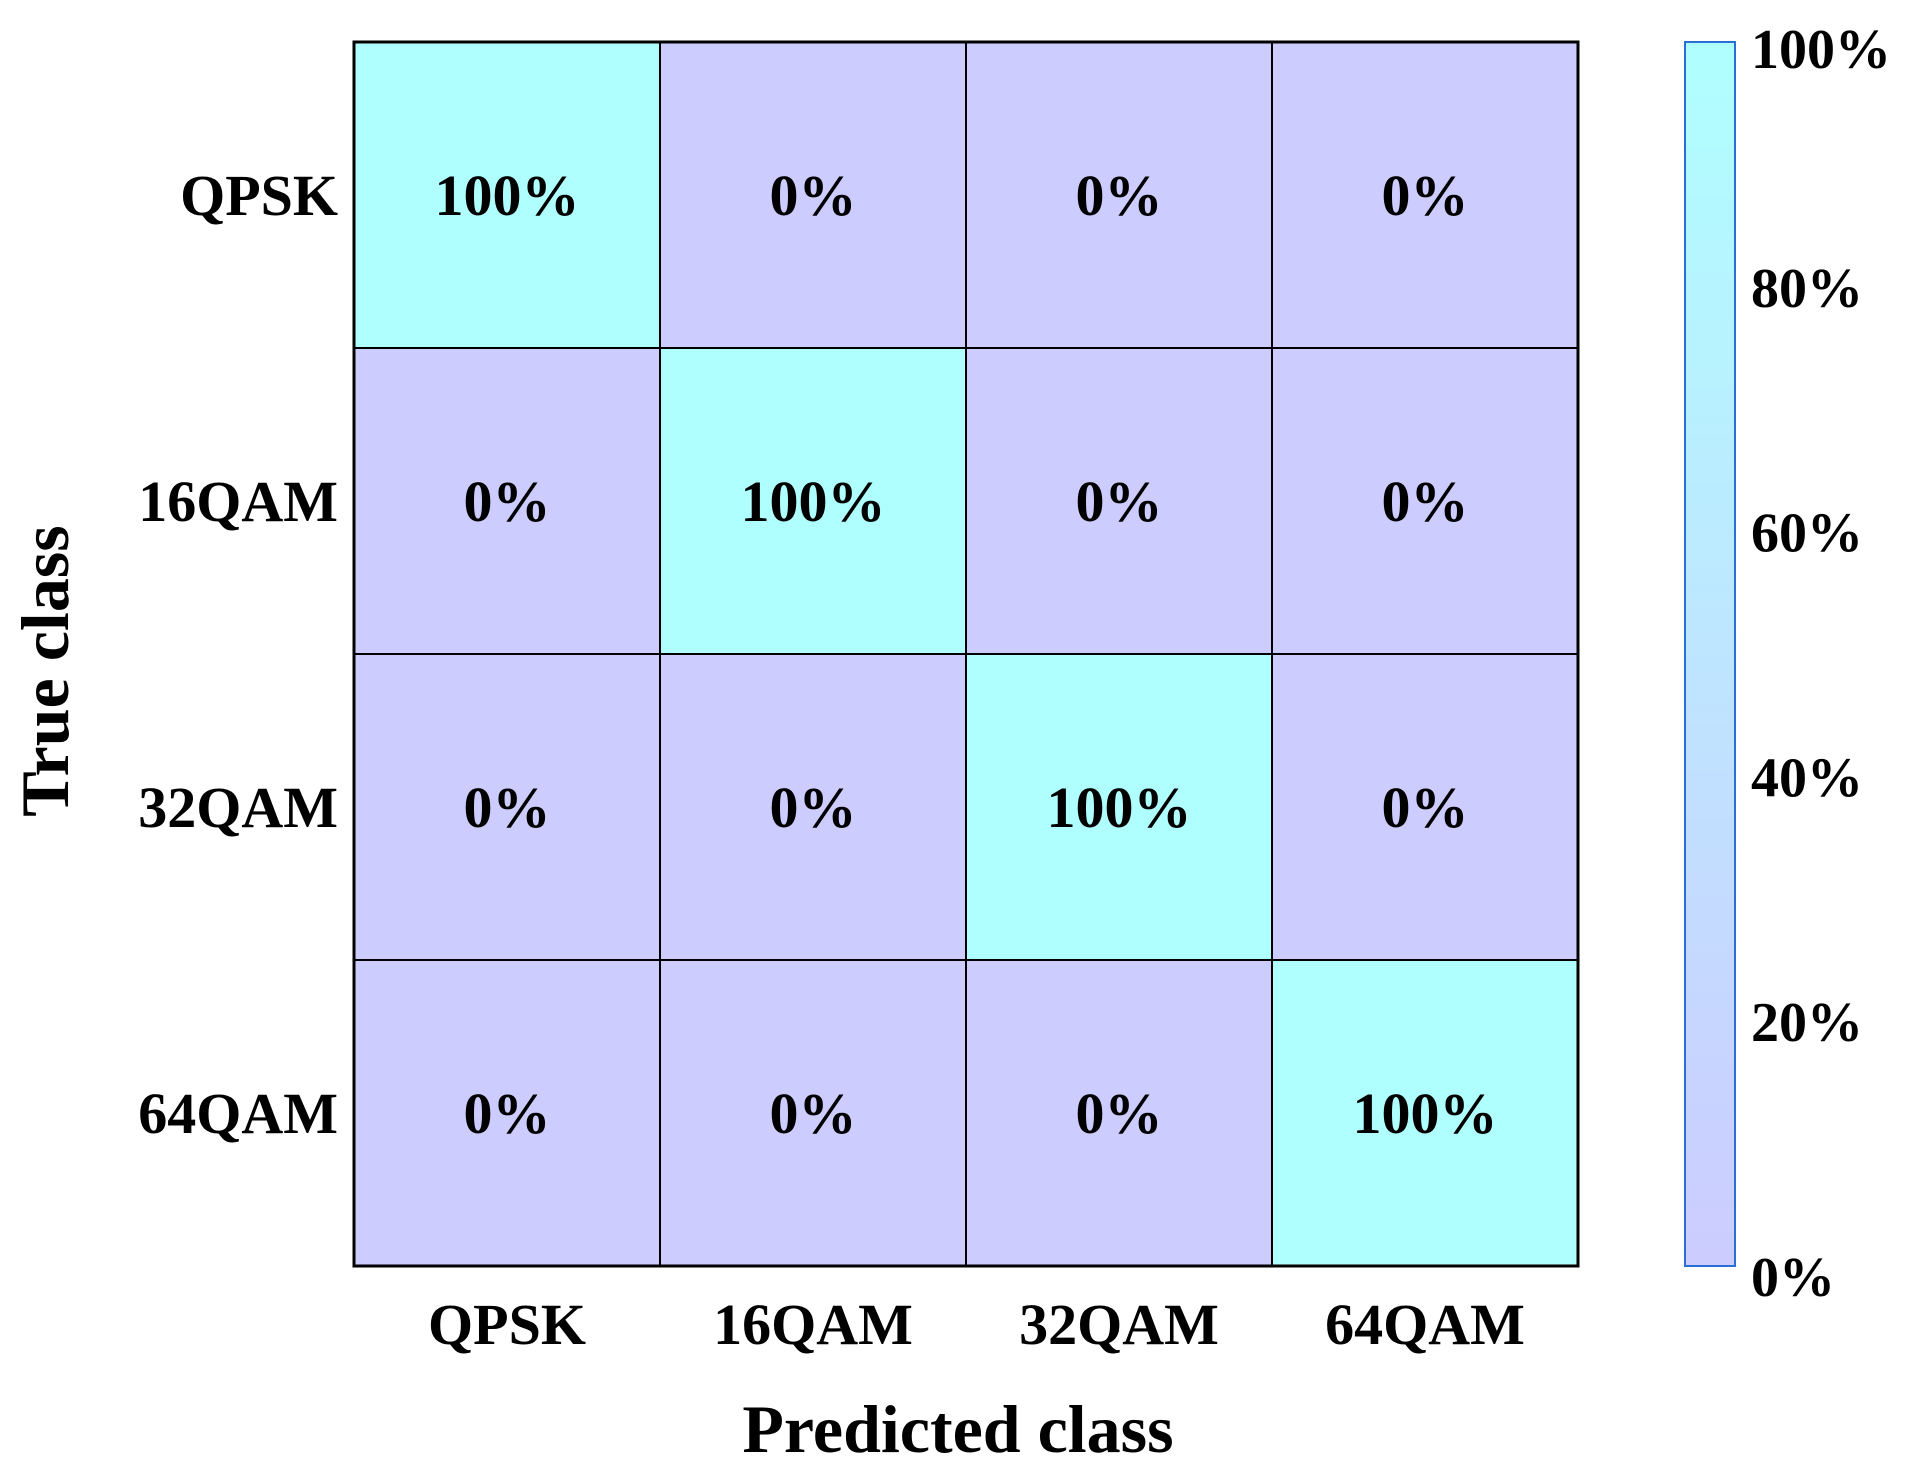  Describe the element at coordinates (238, 1113) in the screenshot. I see `y-tick-label: 64QAM` at that location.